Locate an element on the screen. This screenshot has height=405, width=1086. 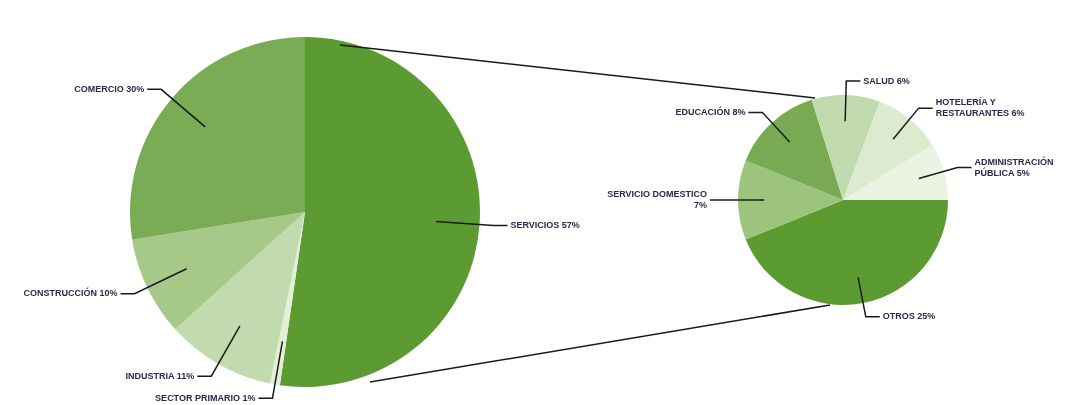
slice-label: COMERCIO 30% is located at coordinates (109, 88).